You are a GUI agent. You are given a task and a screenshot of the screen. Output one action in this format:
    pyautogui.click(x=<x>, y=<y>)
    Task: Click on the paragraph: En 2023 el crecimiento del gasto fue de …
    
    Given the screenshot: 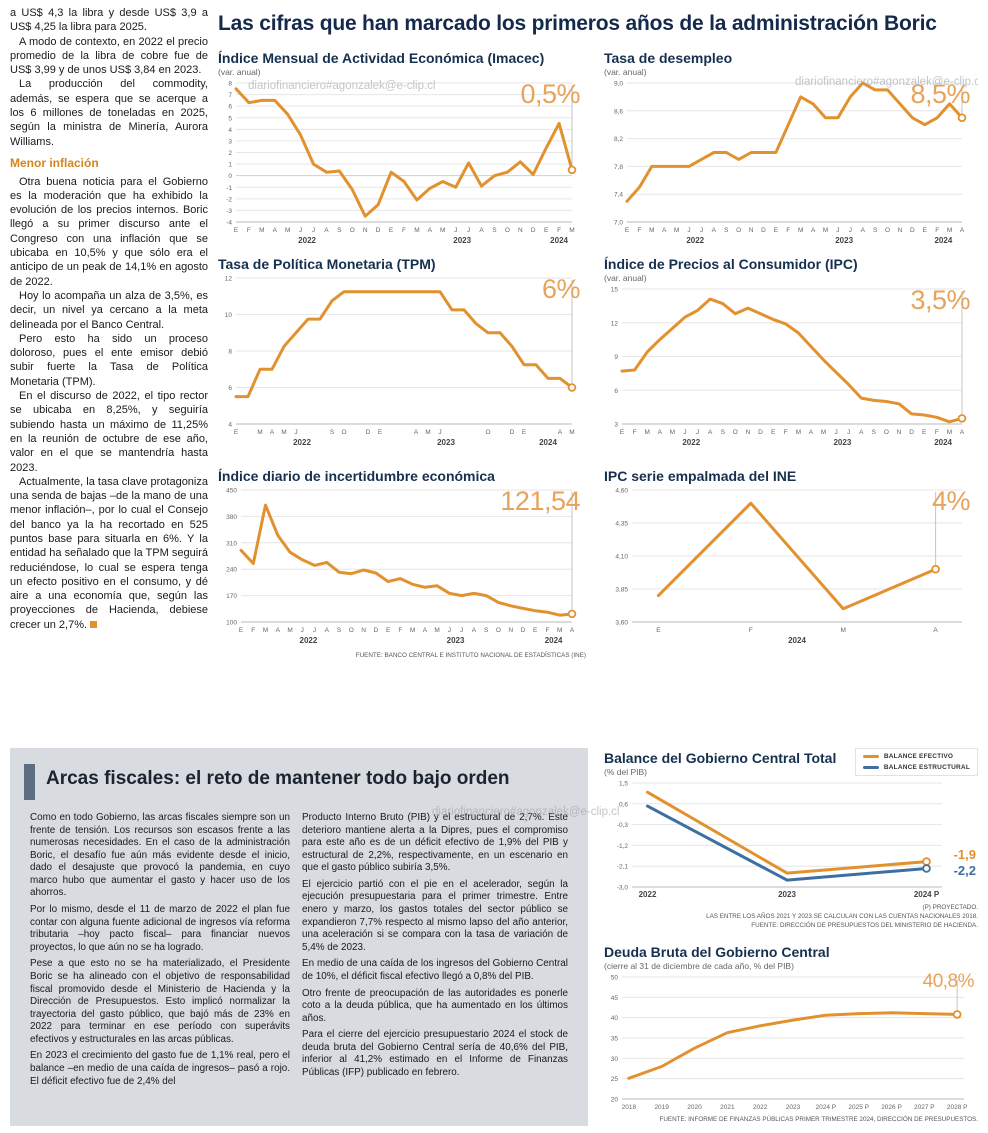 What is the action you would take?
    pyautogui.click(x=160, y=1068)
    